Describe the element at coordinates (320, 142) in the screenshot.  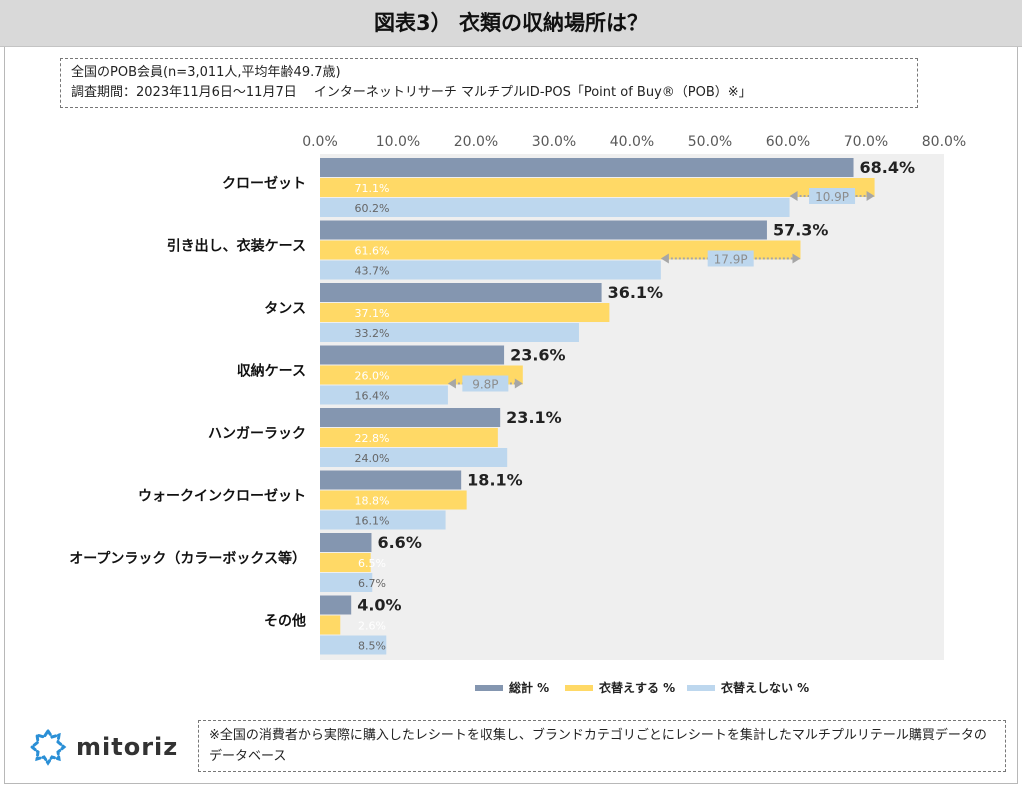
I see `x-tick-label: 0.0%` at that location.